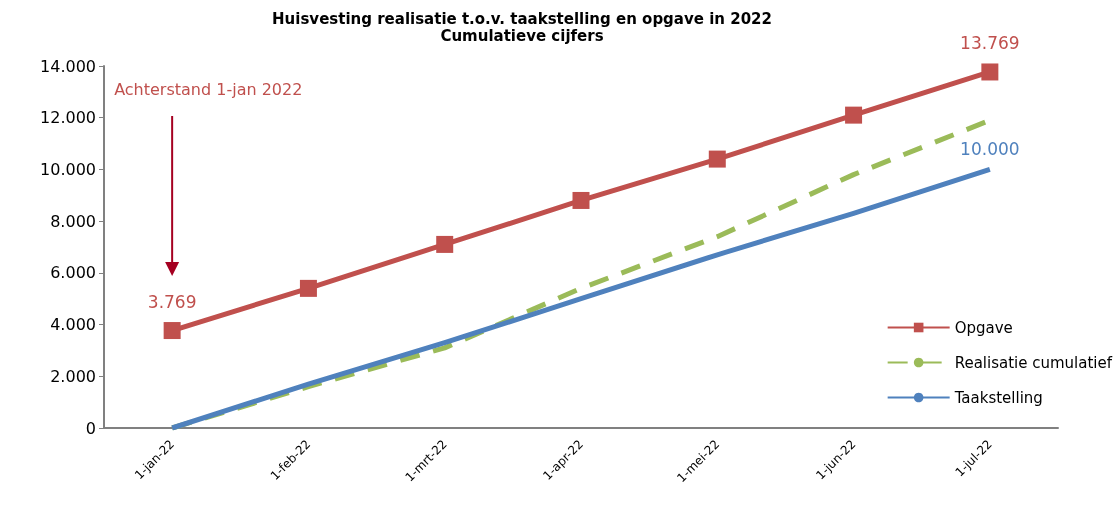  I want to click on data-label: 3.769, so click(172, 301).